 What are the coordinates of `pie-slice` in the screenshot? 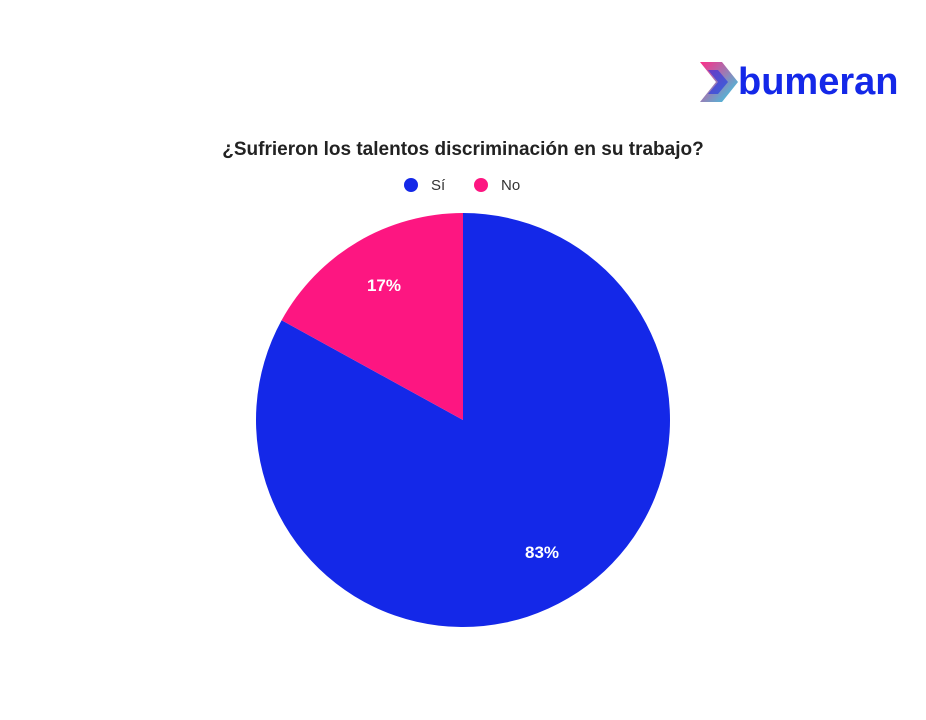 It's located at (372, 316).